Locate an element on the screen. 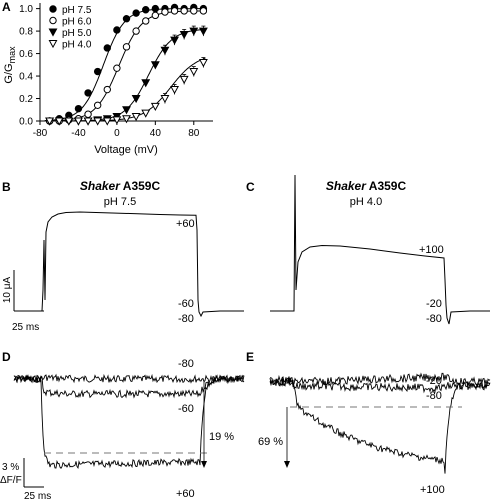 This screenshot has height=500, width=492. y-tick-label: 0.8 is located at coordinates (26, 32).